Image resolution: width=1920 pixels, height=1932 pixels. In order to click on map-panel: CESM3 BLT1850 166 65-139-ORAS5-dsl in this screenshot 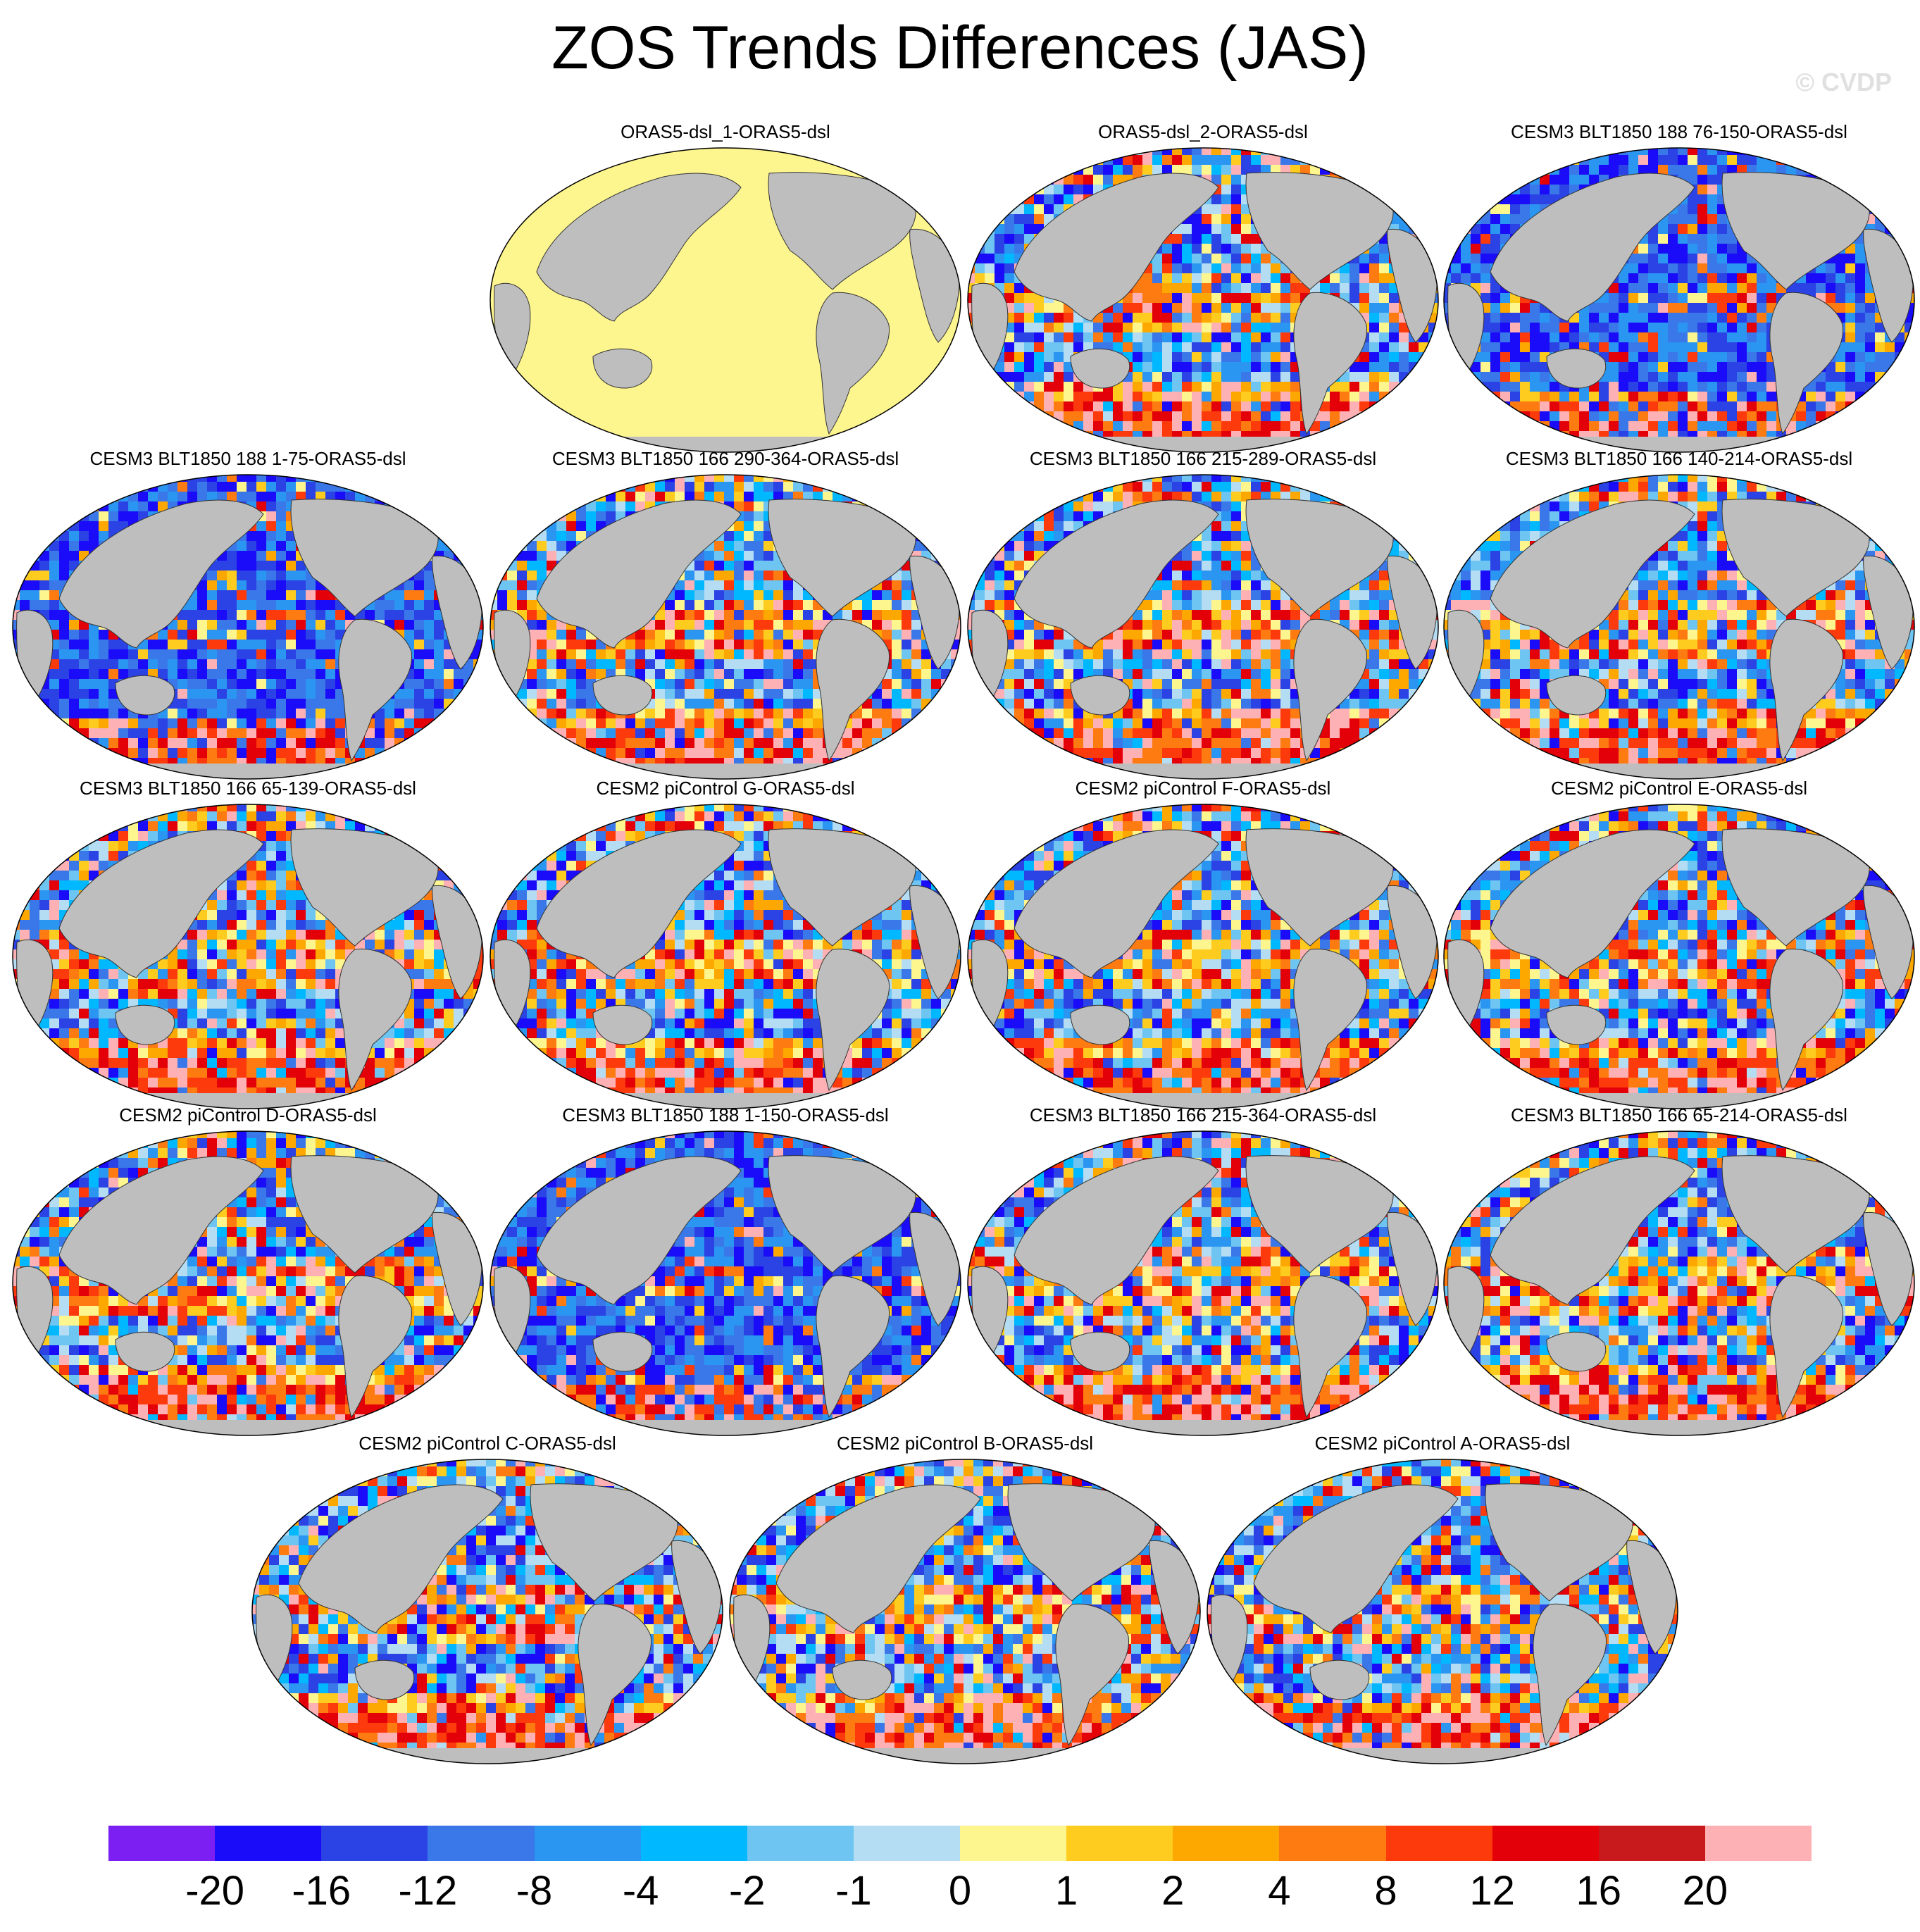, I will do `click(248, 948)`.